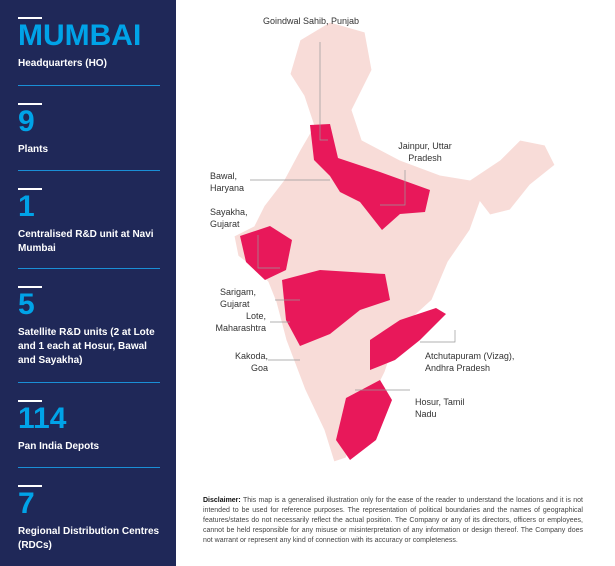  I want to click on stat-label: Centralised R&D unit at Navi Mumbai, so click(86, 241).